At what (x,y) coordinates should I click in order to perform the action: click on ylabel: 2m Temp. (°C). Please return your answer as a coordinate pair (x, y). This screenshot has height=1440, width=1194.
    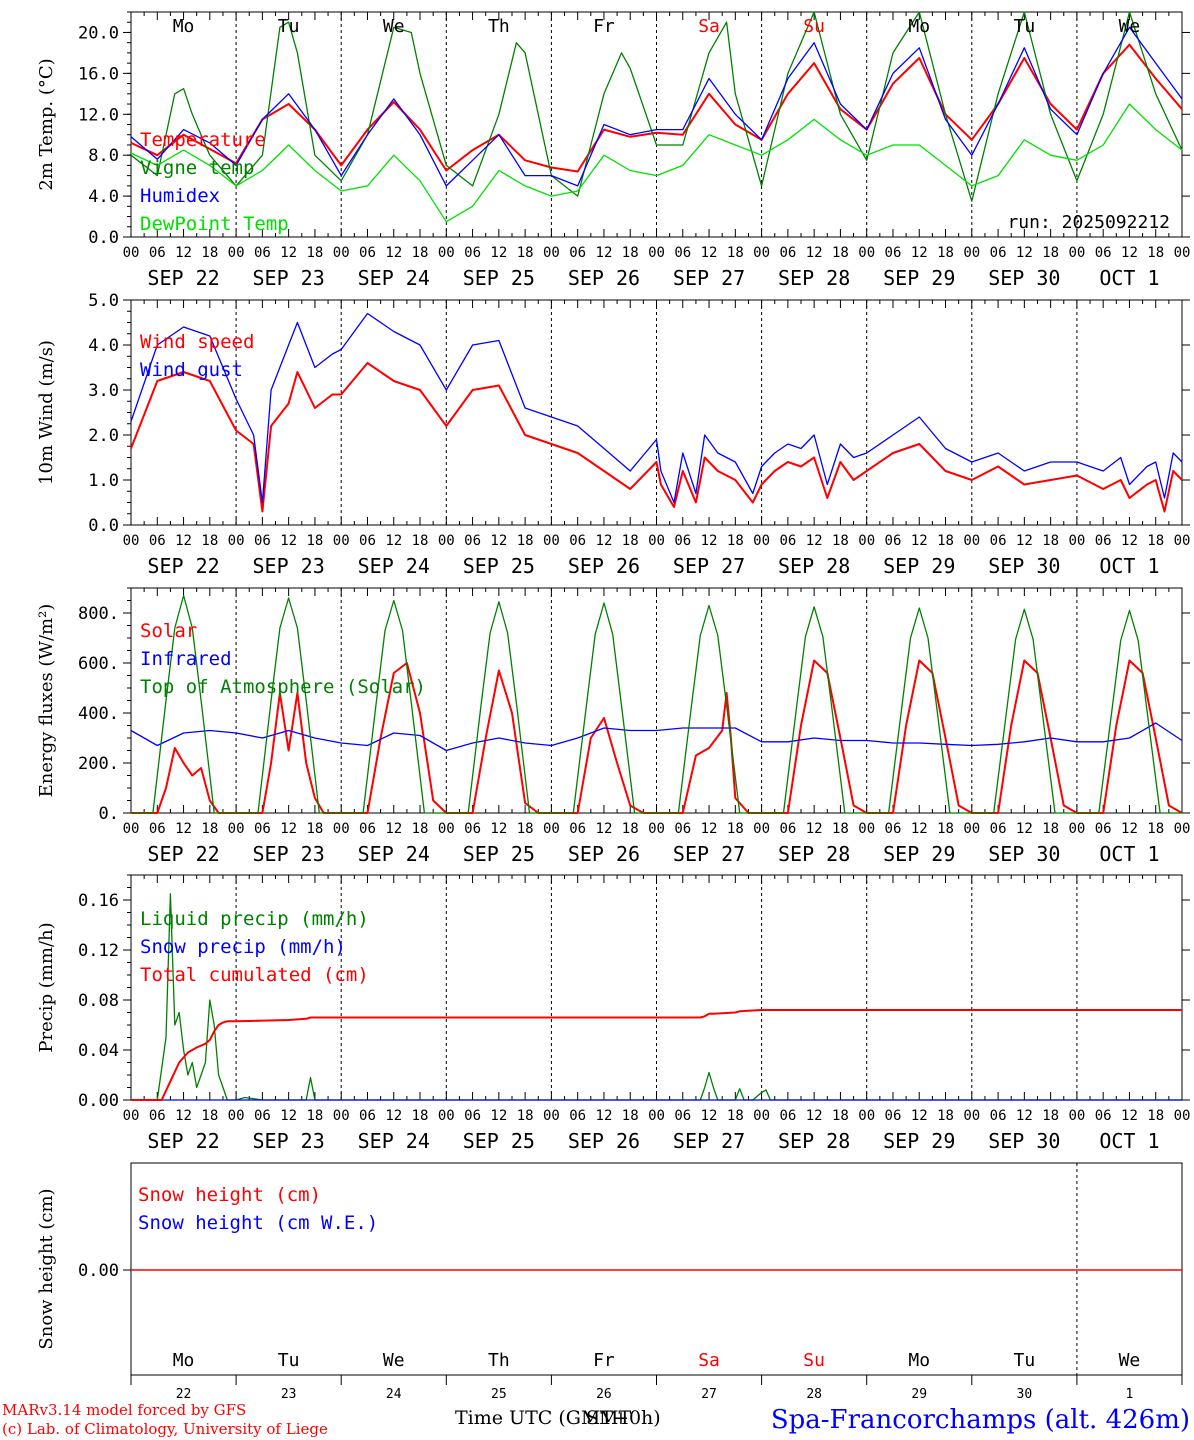
    Looking at the image, I should click on (46, 124).